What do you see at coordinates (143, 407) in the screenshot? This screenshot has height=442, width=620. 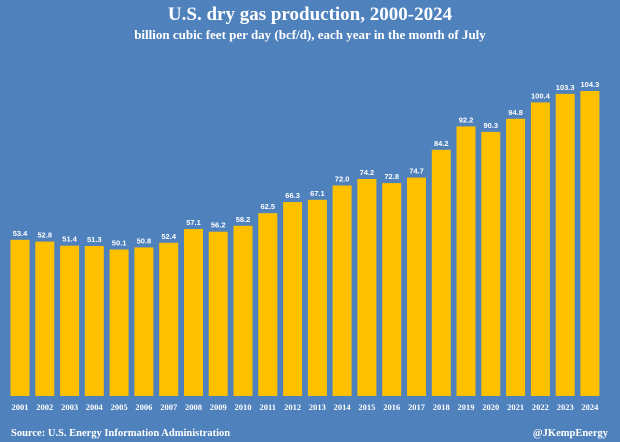 I see `x-tick-label-2006: 2006` at bounding box center [143, 407].